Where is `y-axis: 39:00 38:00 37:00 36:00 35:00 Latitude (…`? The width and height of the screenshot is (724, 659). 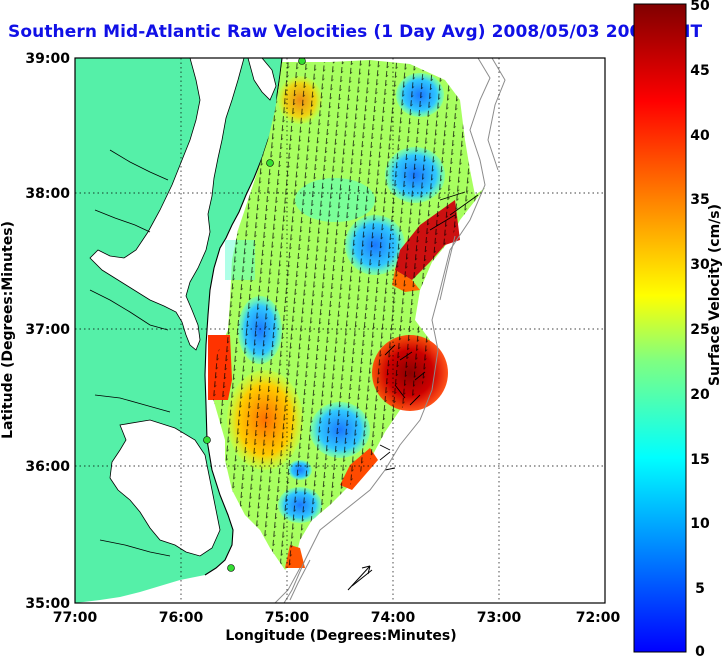 y-axis: 39:00 38:00 37:00 36:00 35:00 Latitude (… is located at coordinates (35, 331).